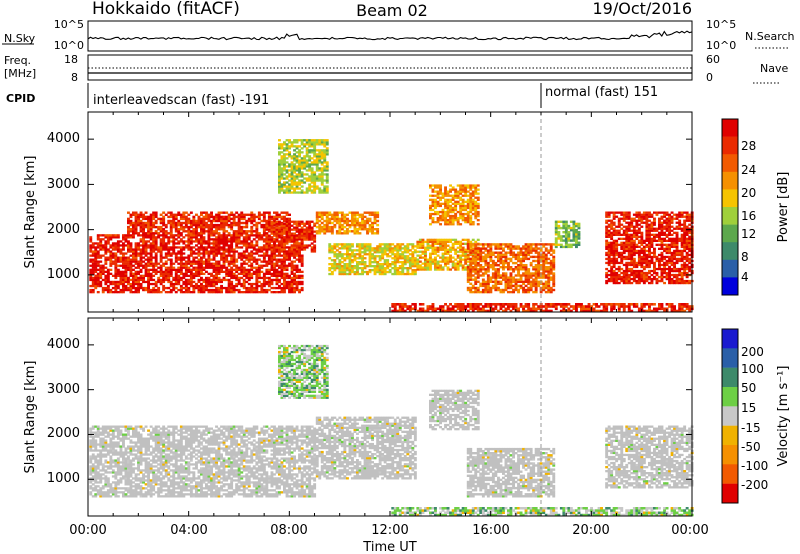 Image resolution: width=800 pixels, height=554 pixels. What do you see at coordinates (389, 547) in the screenshot?
I see `x-axis-label: Time UT` at bounding box center [389, 547].